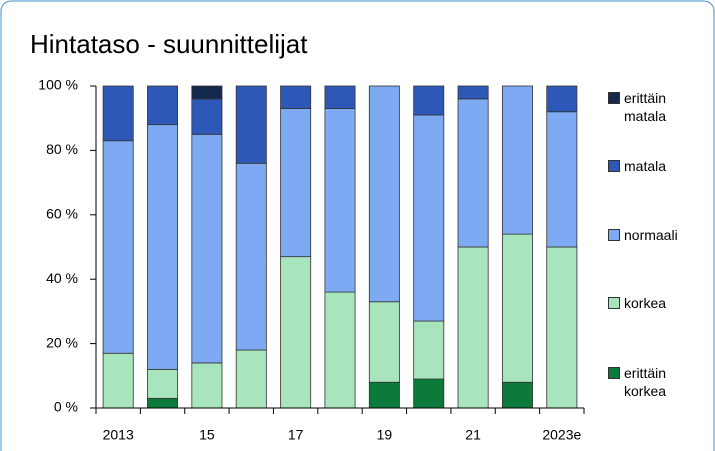 The image size is (715, 451). I want to click on legend-item: erittäin korkea, so click(651, 382).